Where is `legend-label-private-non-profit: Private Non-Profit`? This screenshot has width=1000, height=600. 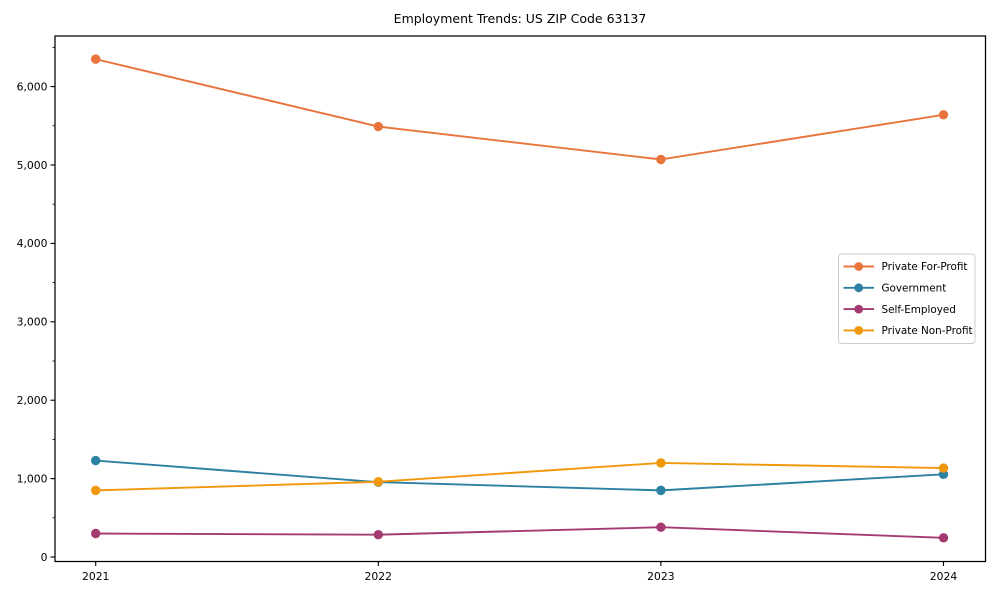
legend-label-private-non-profit: Private Non-Profit is located at coordinates (927, 331).